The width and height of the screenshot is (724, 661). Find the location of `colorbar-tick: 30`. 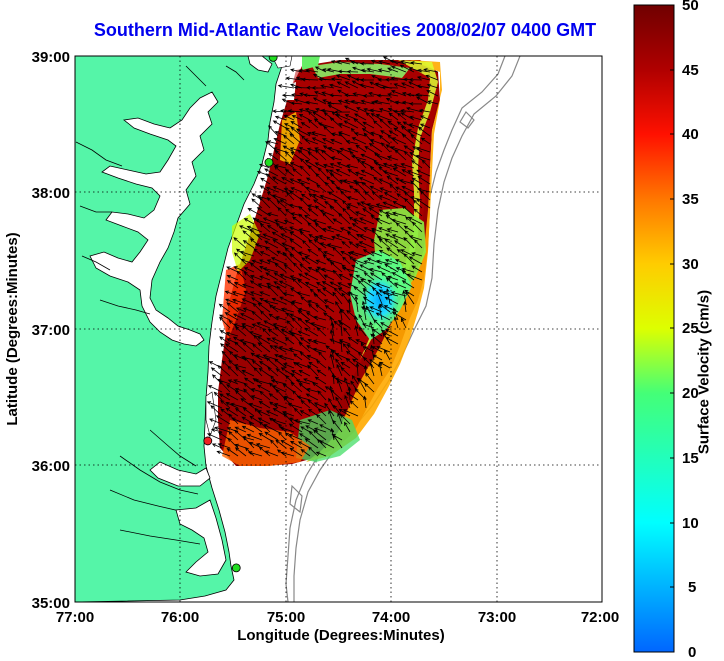

colorbar-tick: 30 is located at coordinates (690, 264).